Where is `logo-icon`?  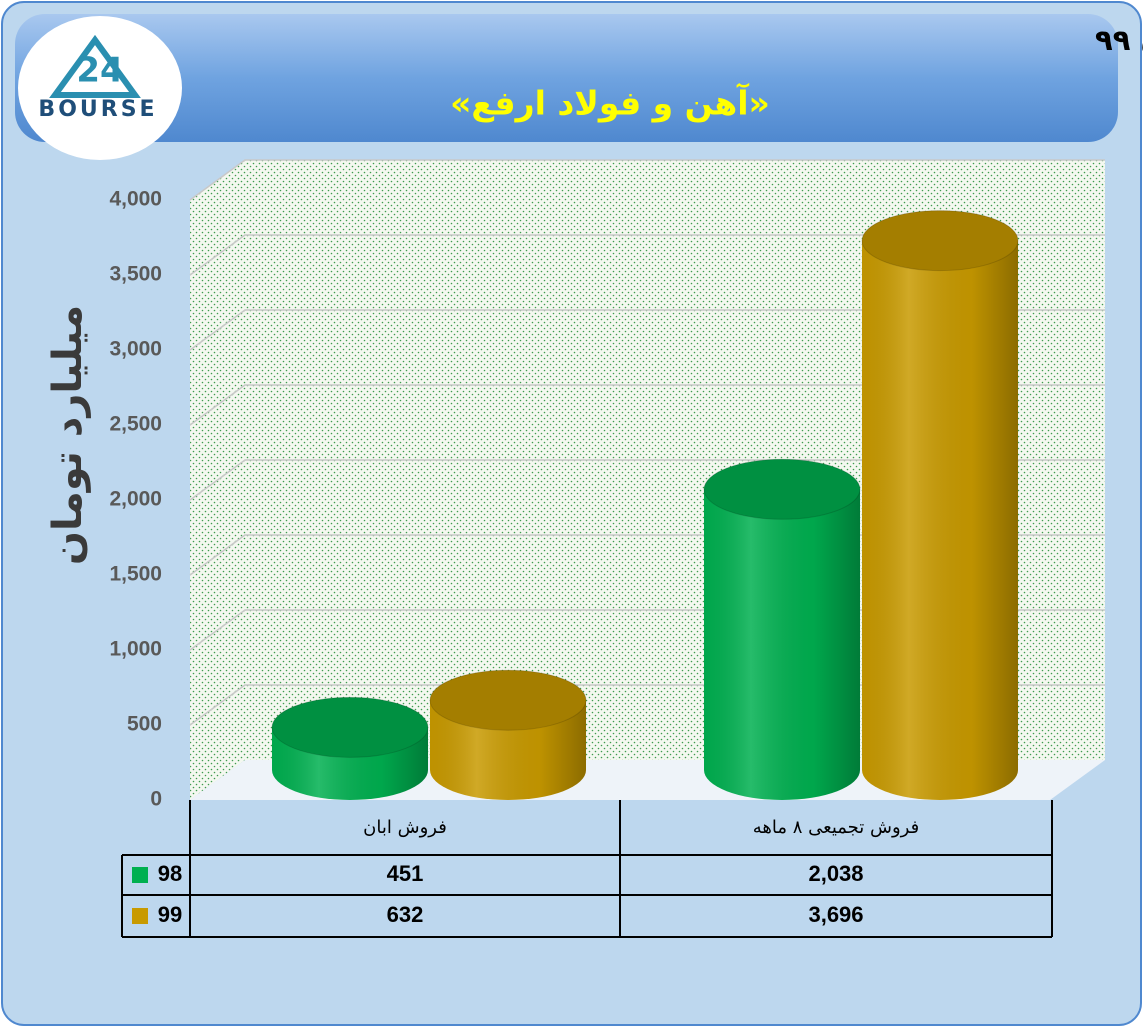
logo-icon is located at coordinates (95, 66).